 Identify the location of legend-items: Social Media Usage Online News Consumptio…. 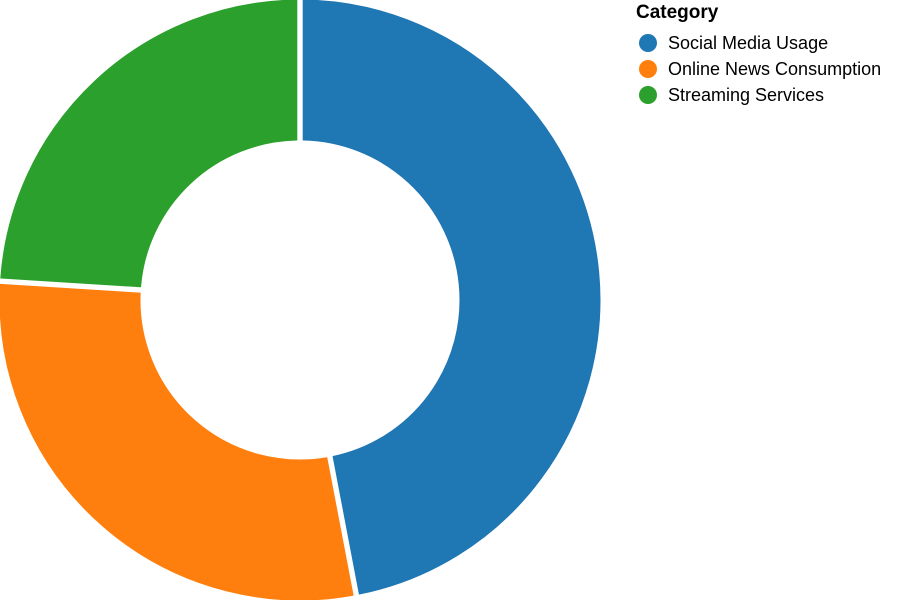
(760, 69).